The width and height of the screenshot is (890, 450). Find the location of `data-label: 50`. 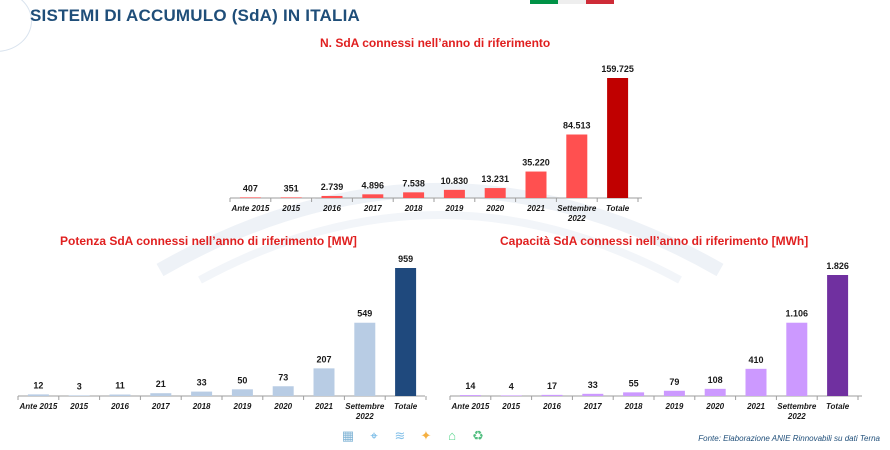

data-label: 50 is located at coordinates (242, 380).